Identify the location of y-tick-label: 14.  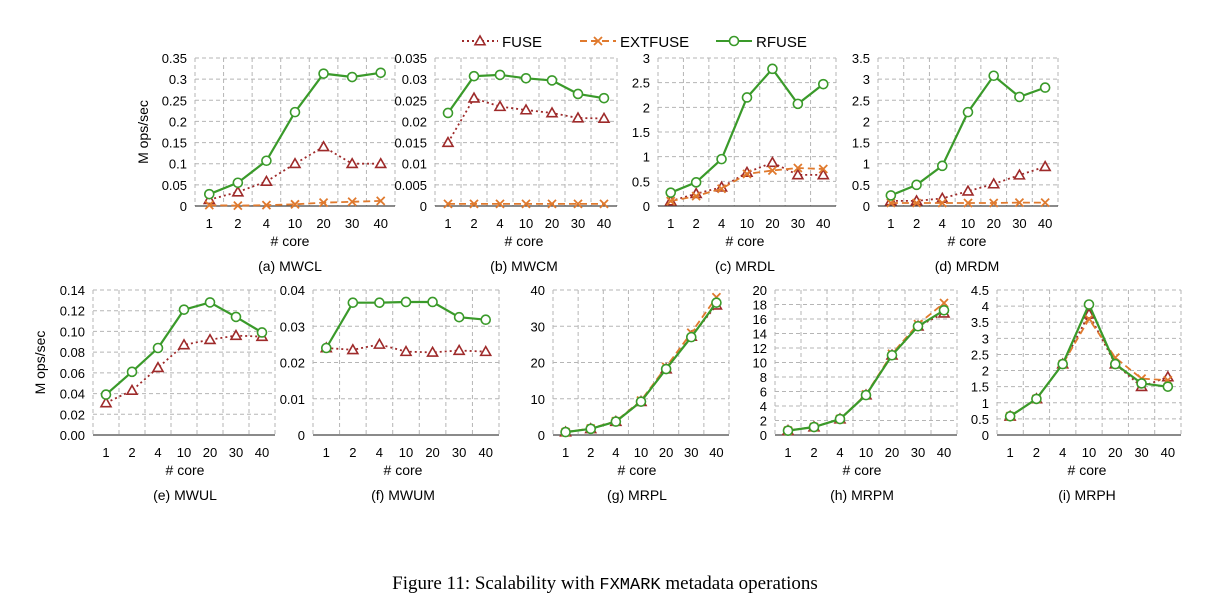
(760, 334).